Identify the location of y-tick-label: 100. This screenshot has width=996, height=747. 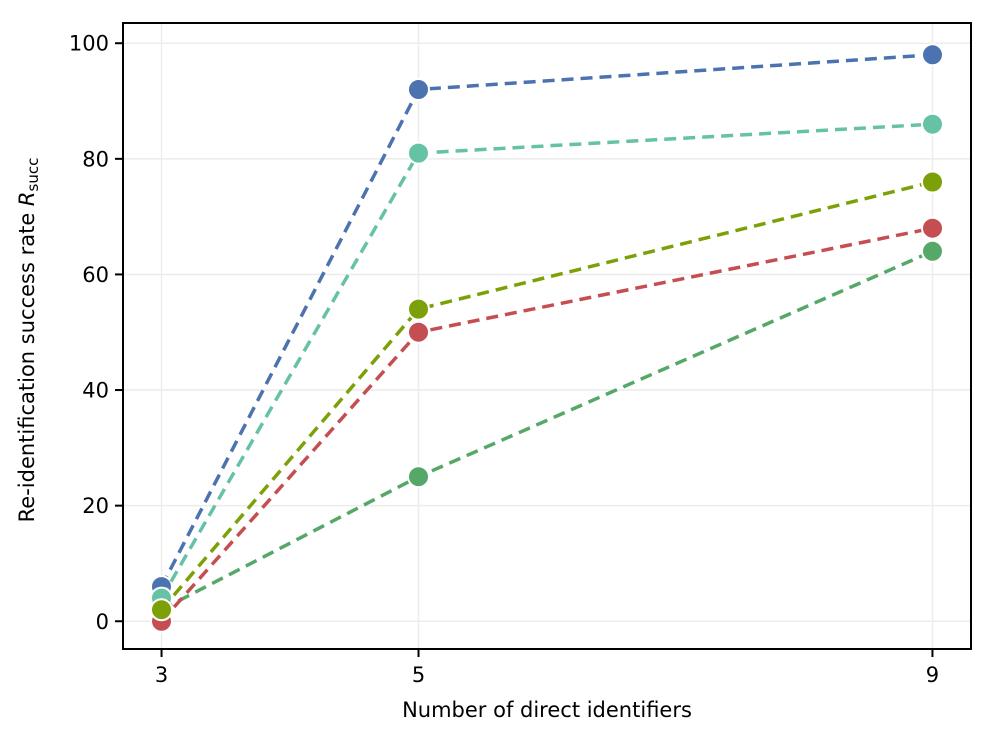
(89, 44).